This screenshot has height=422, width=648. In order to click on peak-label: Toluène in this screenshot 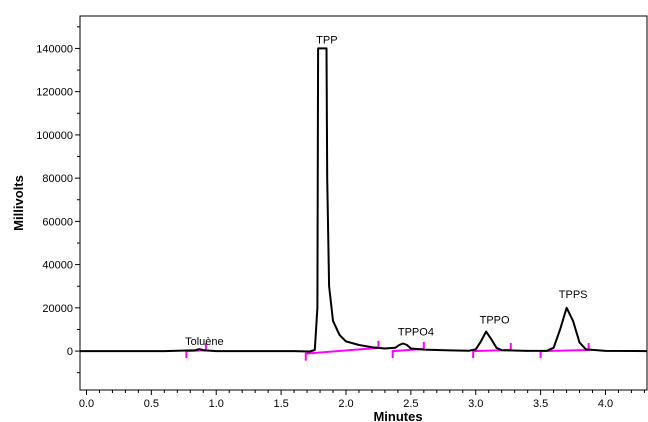, I will do `click(204, 342)`.